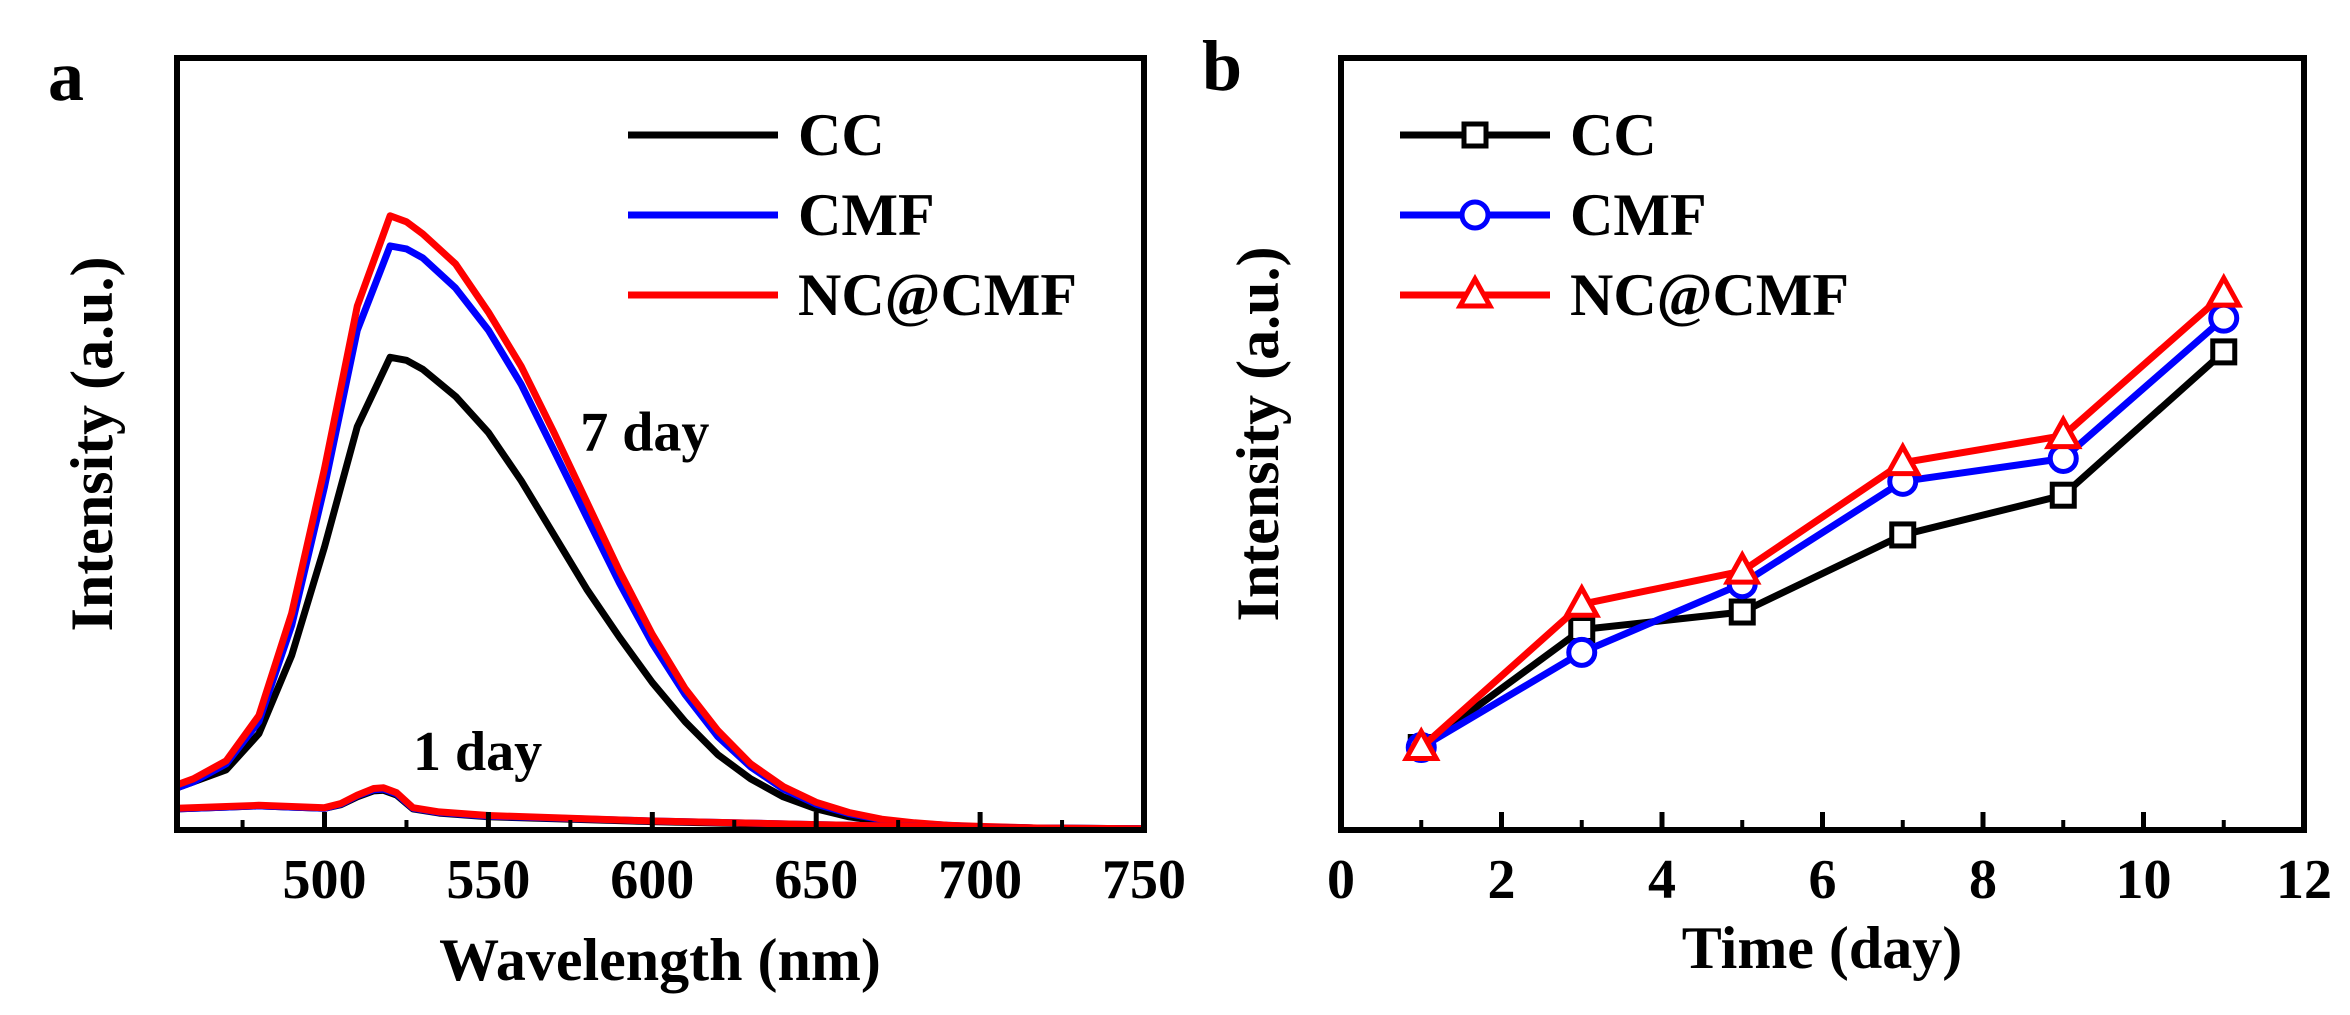 The image size is (2350, 1015). What do you see at coordinates (644, 433) in the screenshot?
I see `annotation-7-day: 7 day` at bounding box center [644, 433].